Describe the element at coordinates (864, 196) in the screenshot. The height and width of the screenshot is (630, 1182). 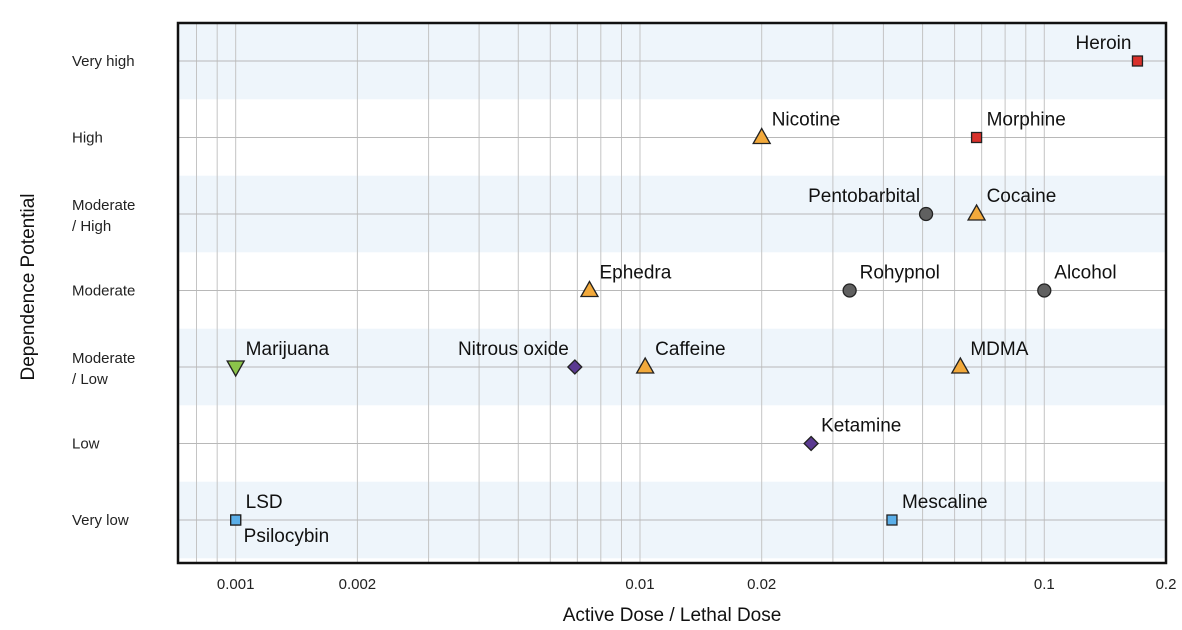
I see `point-label: Pentobarbital` at that location.